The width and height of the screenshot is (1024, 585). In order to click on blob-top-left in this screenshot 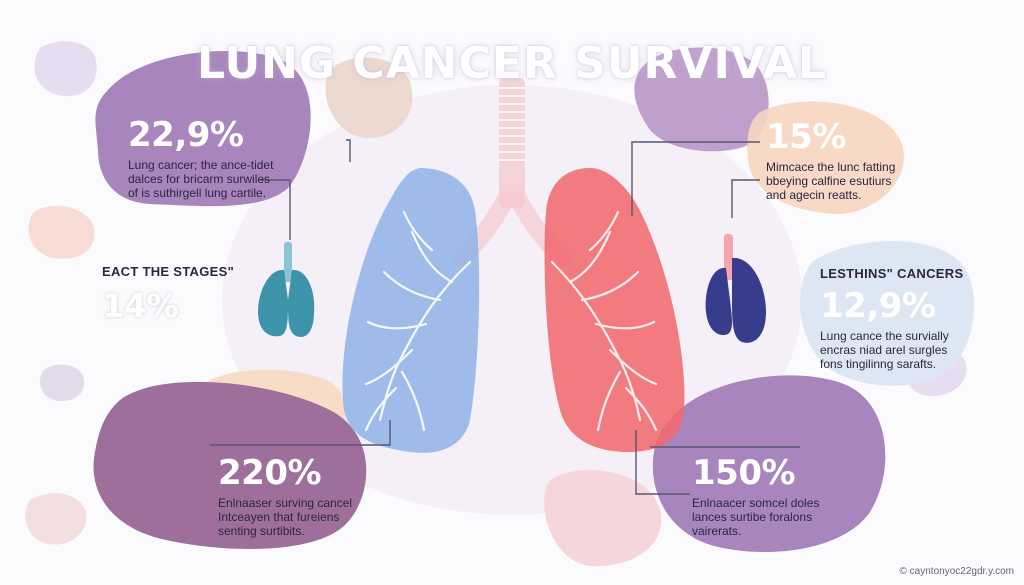, I will do `click(203, 129)`.